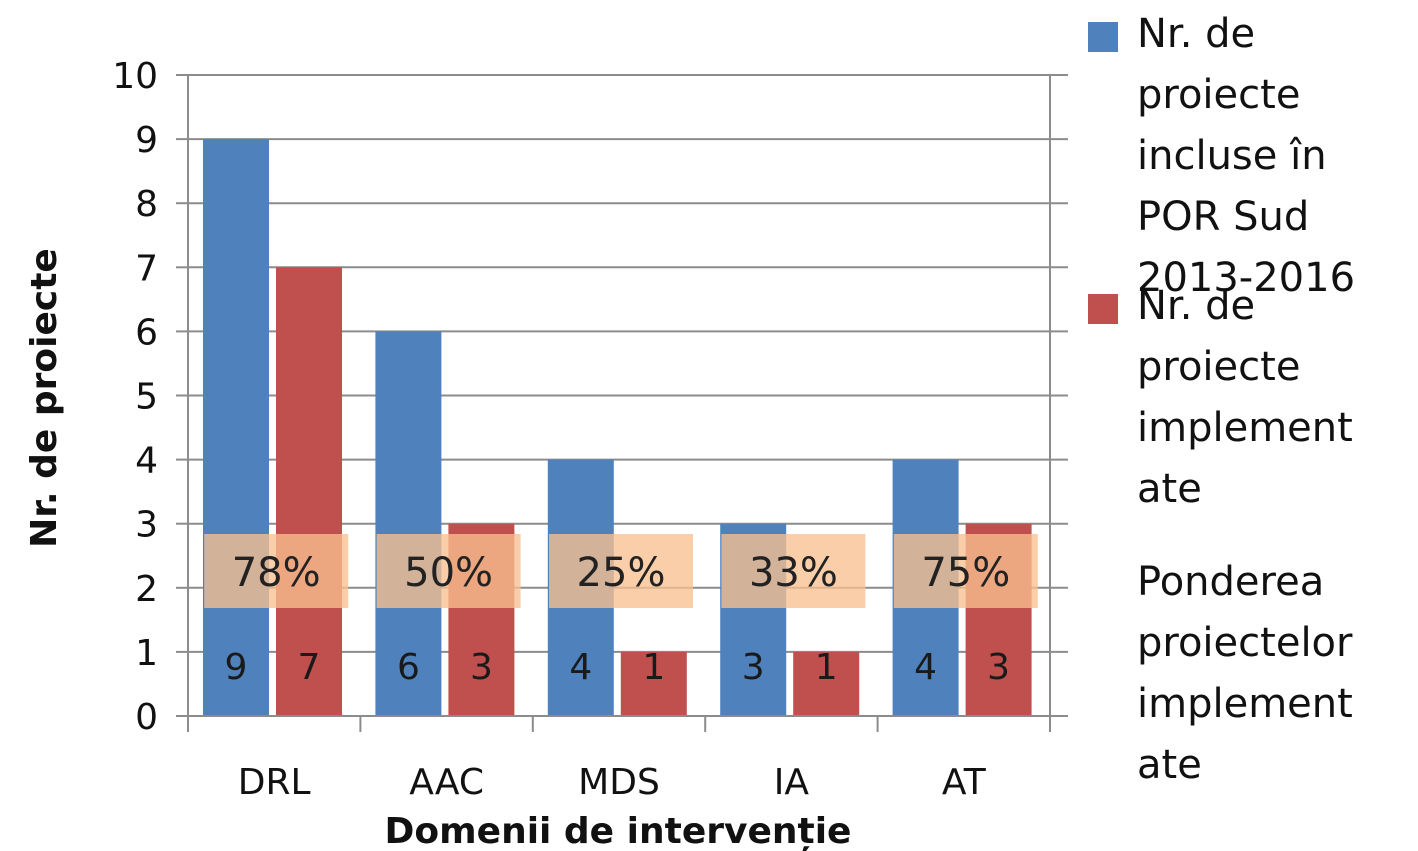  I want to click on y-tick-label: 6, so click(146, 332).